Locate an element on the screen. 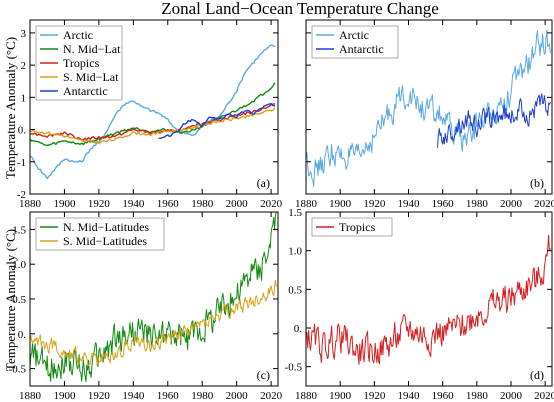 This screenshot has width=554, height=402. legend-entry: N. Mid−Lat is located at coordinates (92, 49).